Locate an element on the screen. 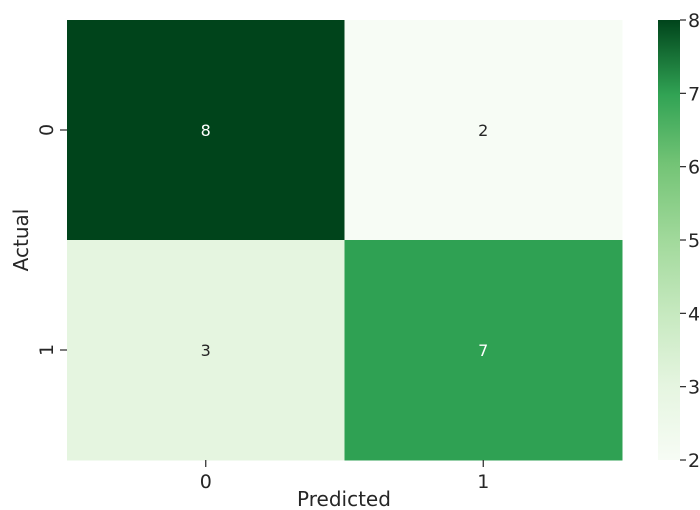 The height and width of the screenshot is (510, 700). x-tick-label: 0 is located at coordinates (206, 482).